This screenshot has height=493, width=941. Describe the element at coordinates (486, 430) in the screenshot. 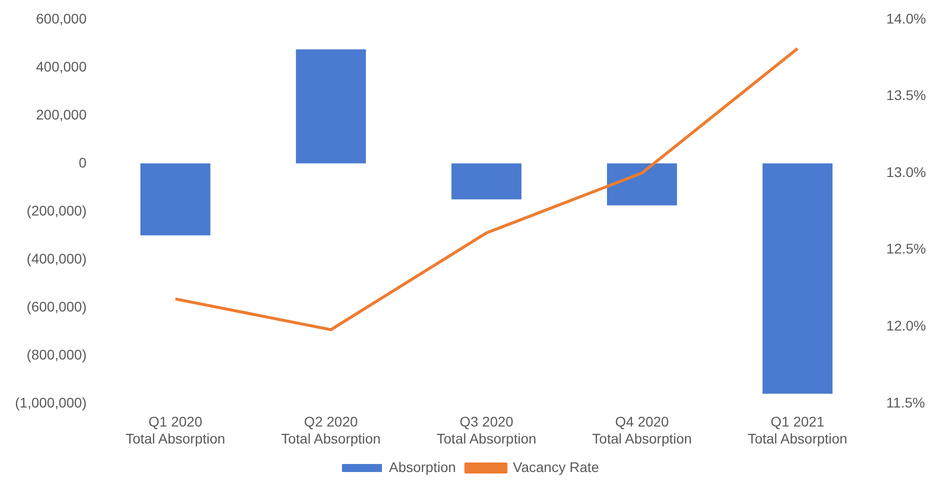

I see `x-tick-label: Q3 2020 Total Absorption` at that location.